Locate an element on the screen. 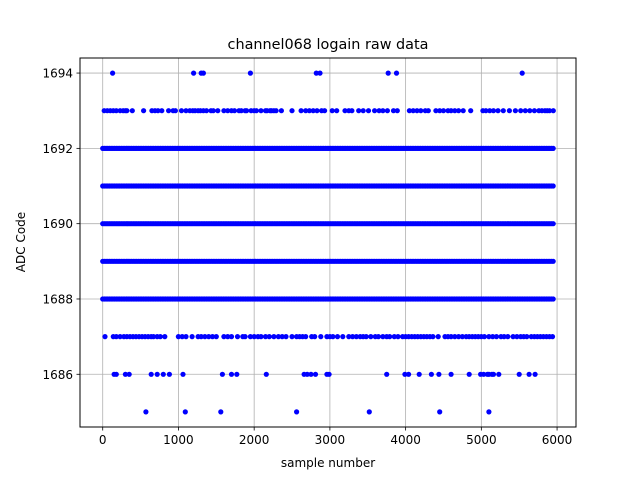 This screenshot has height=480, width=640. y-tick-label: 1692 is located at coordinates (57, 149).